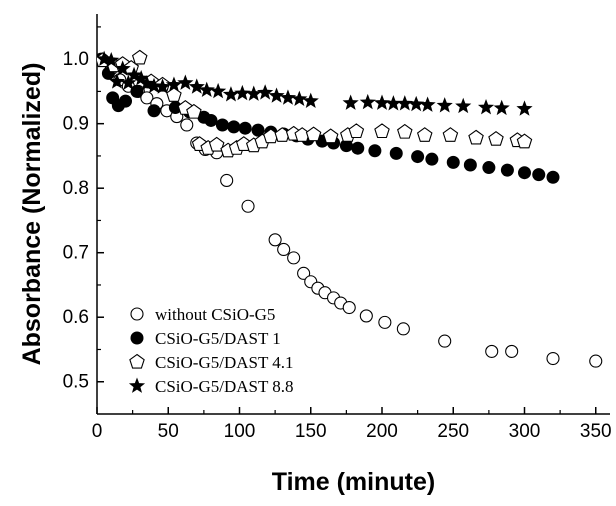 Image resolution: width=616 pixels, height=506 pixels. What do you see at coordinates (218, 338) in the screenshot?
I see `legend-label: CSiO-G5/DAST 1` at bounding box center [218, 338].